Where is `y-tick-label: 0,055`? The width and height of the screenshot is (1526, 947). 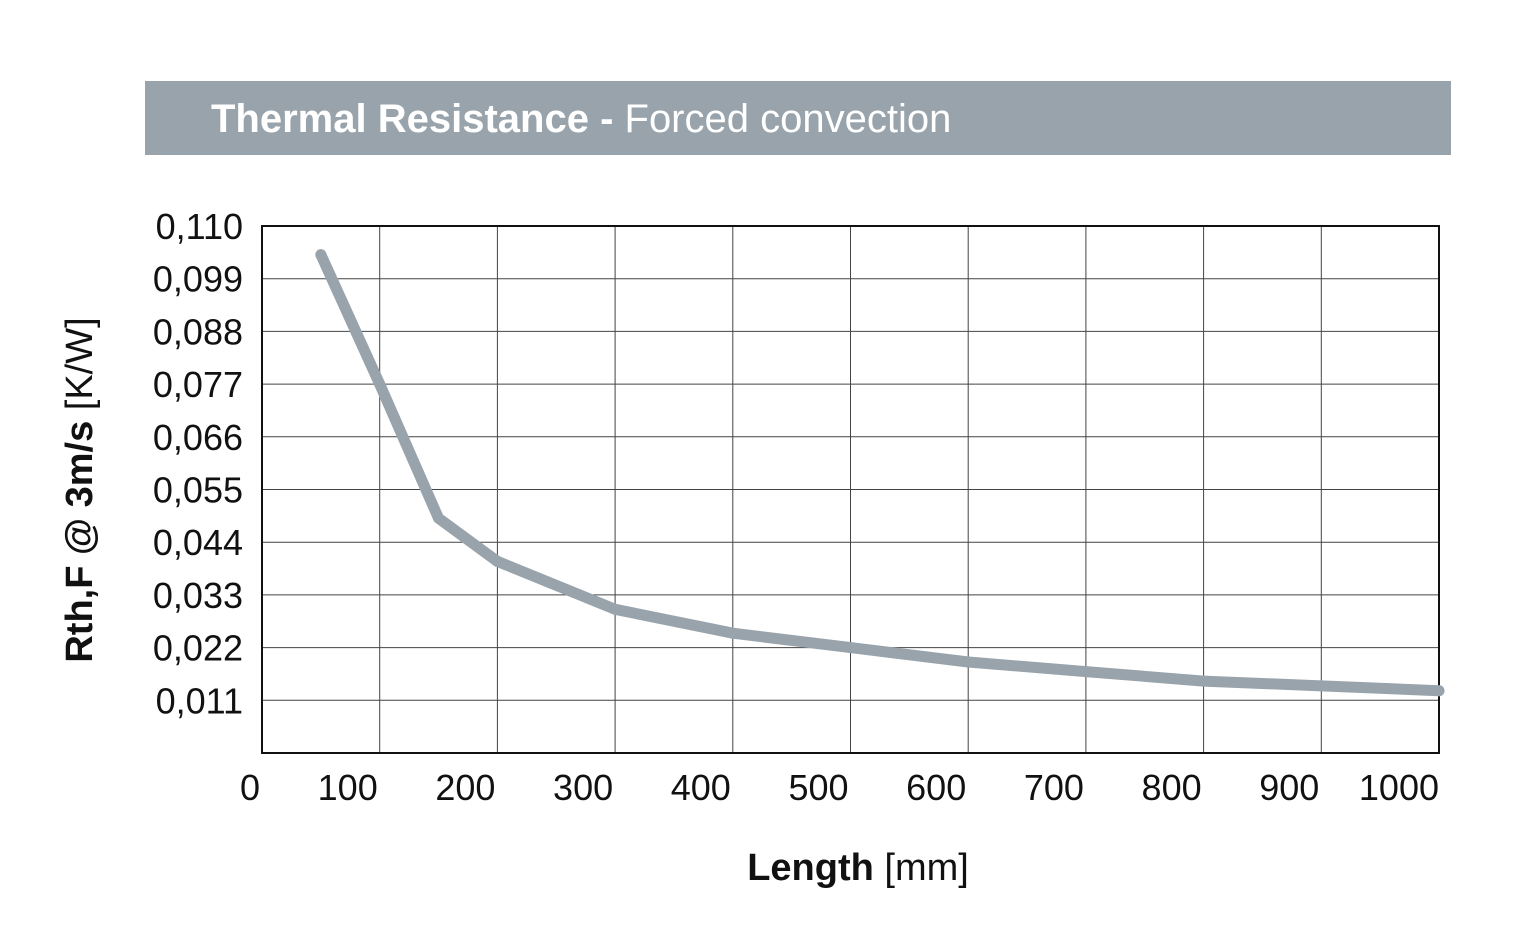 y-tick-label: 0,055 is located at coordinates (198, 490).